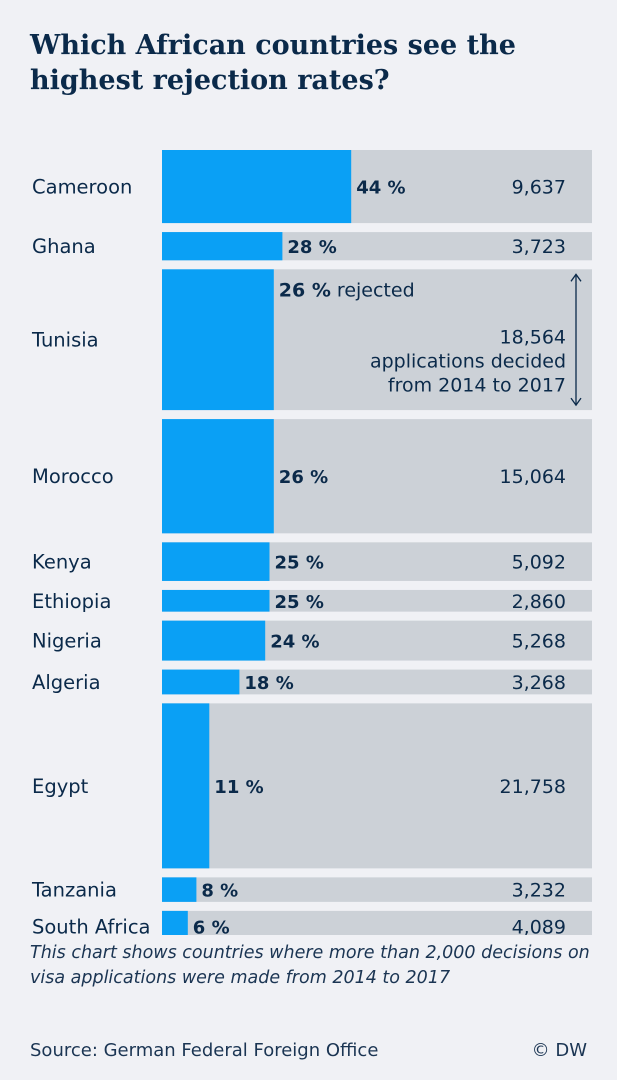 The height and width of the screenshot is (1080, 617). What do you see at coordinates (380, 188) in the screenshot?
I see `rate-label-cameroon: 44 %` at bounding box center [380, 188].